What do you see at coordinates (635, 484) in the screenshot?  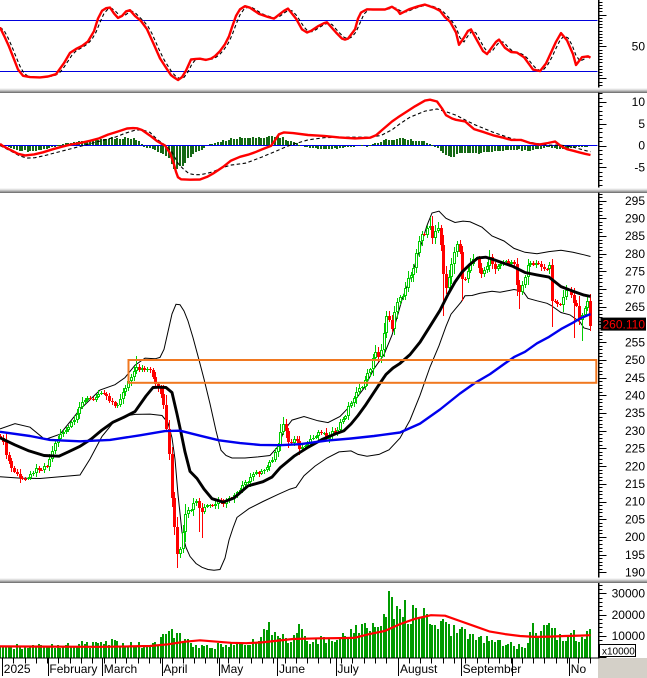 I see `svg-text: 215` at bounding box center [635, 484].